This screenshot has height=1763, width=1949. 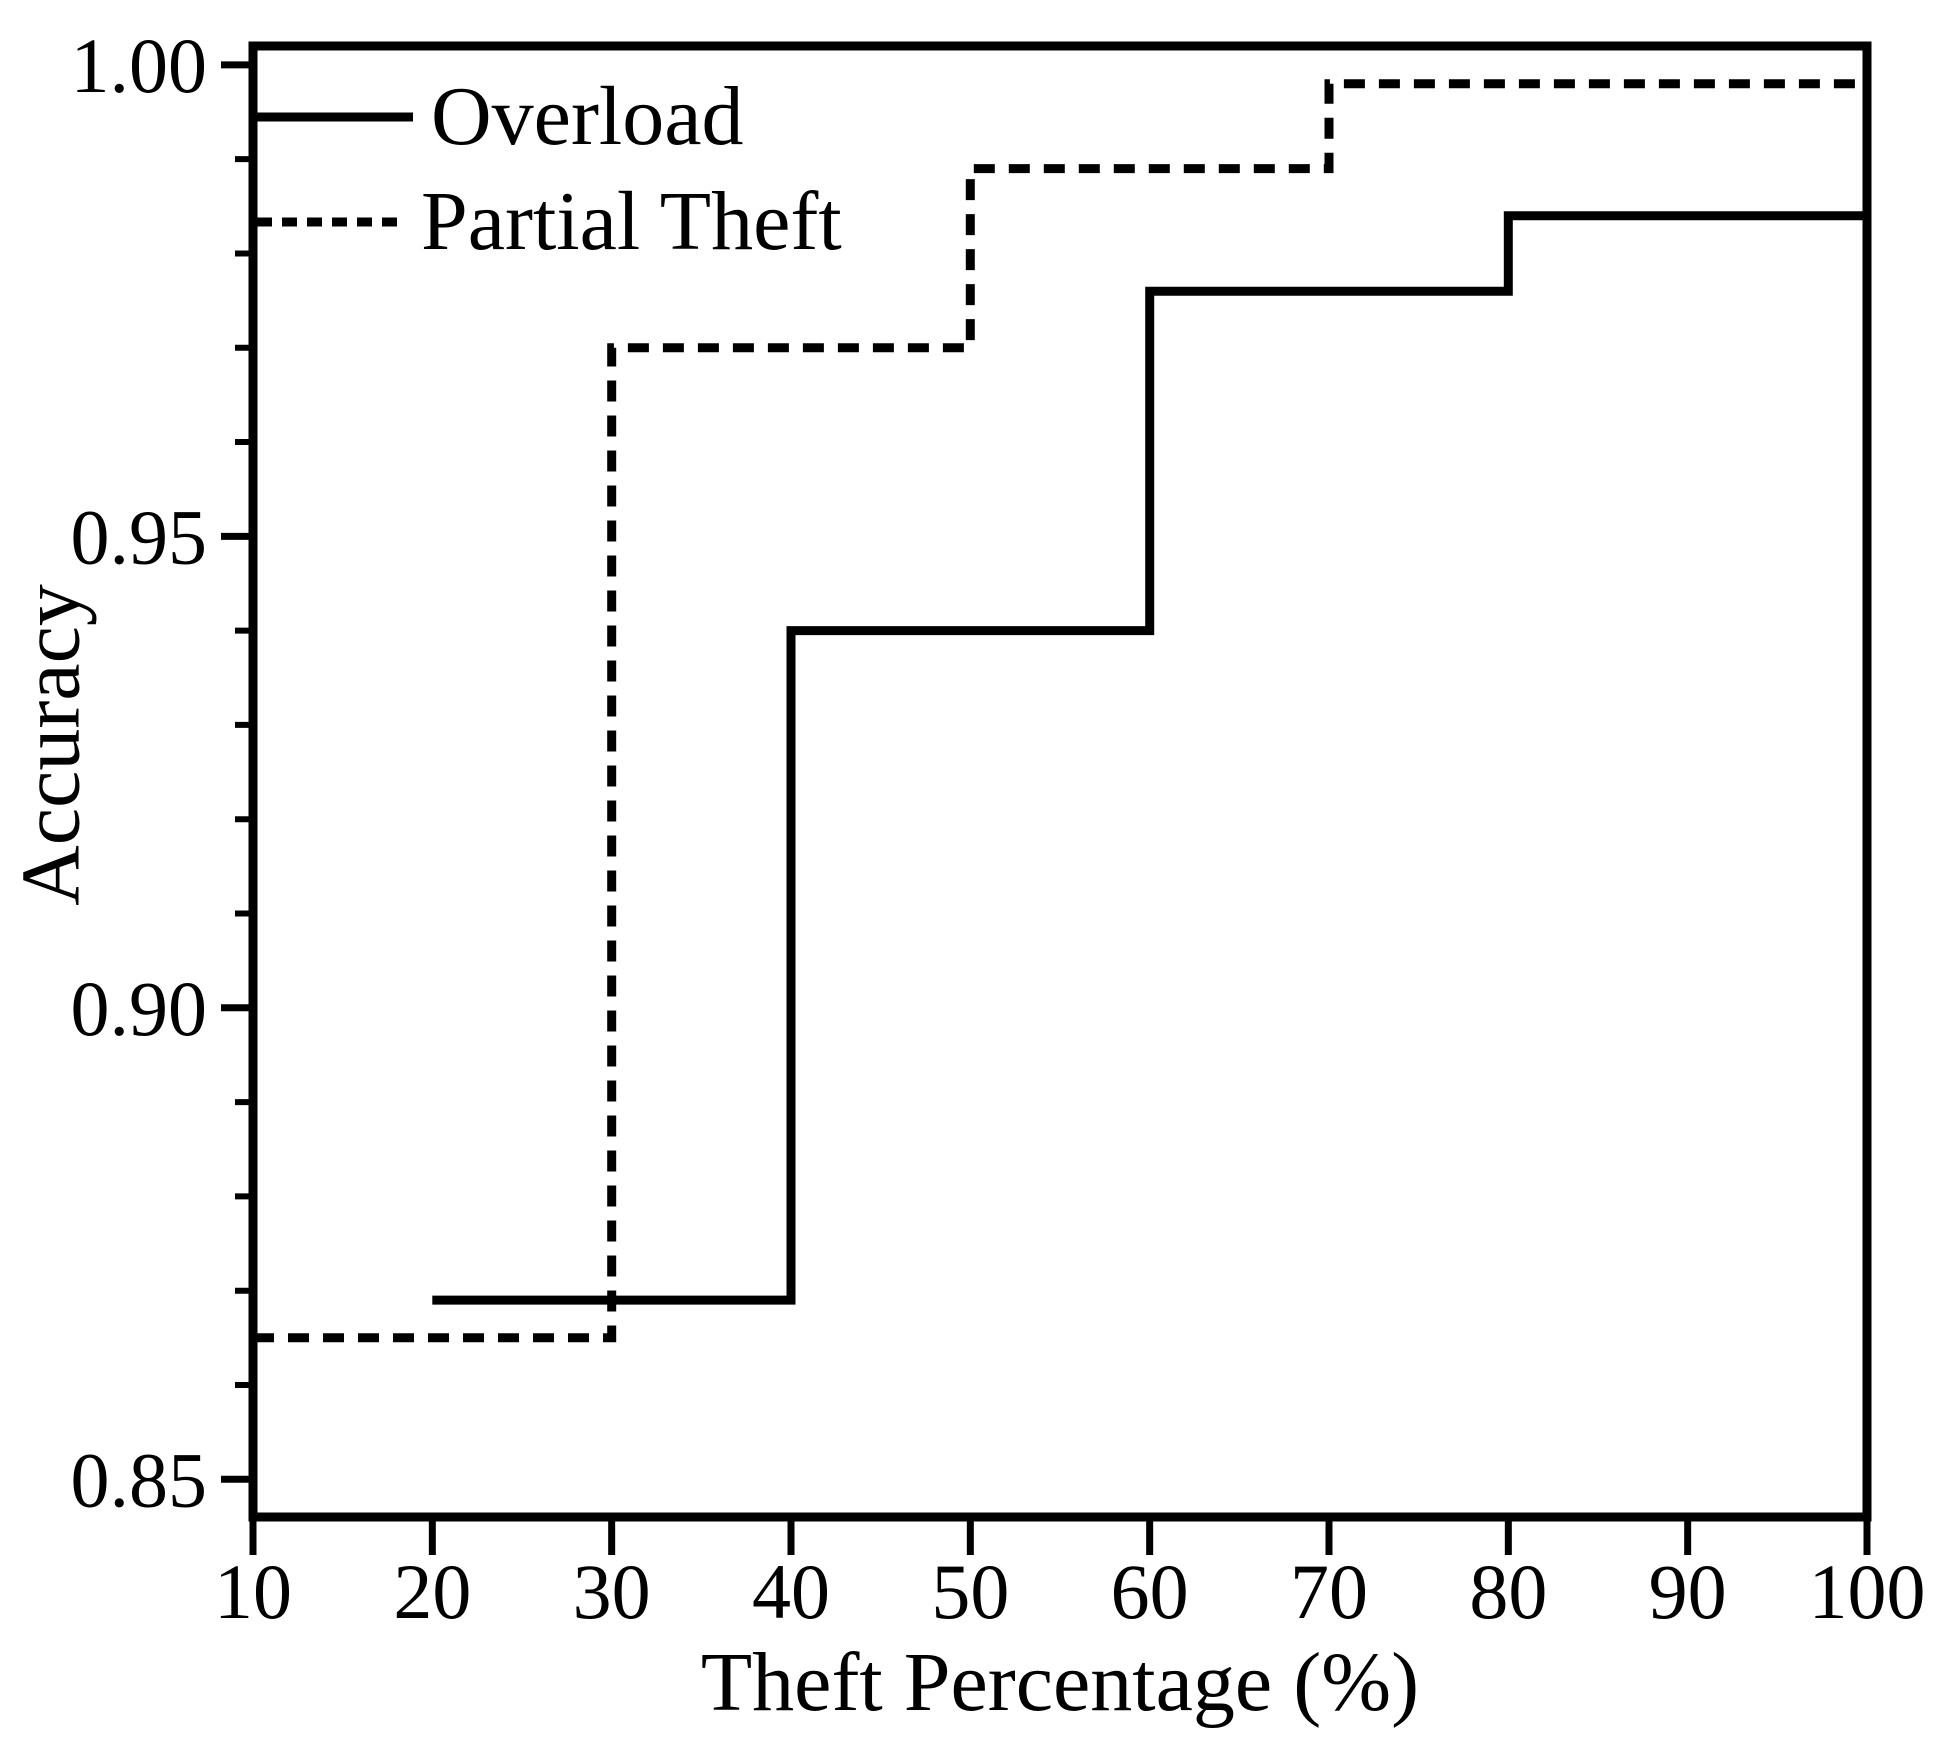 What do you see at coordinates (432, 1591) in the screenshot?
I see `x-tick-label: 20` at bounding box center [432, 1591].